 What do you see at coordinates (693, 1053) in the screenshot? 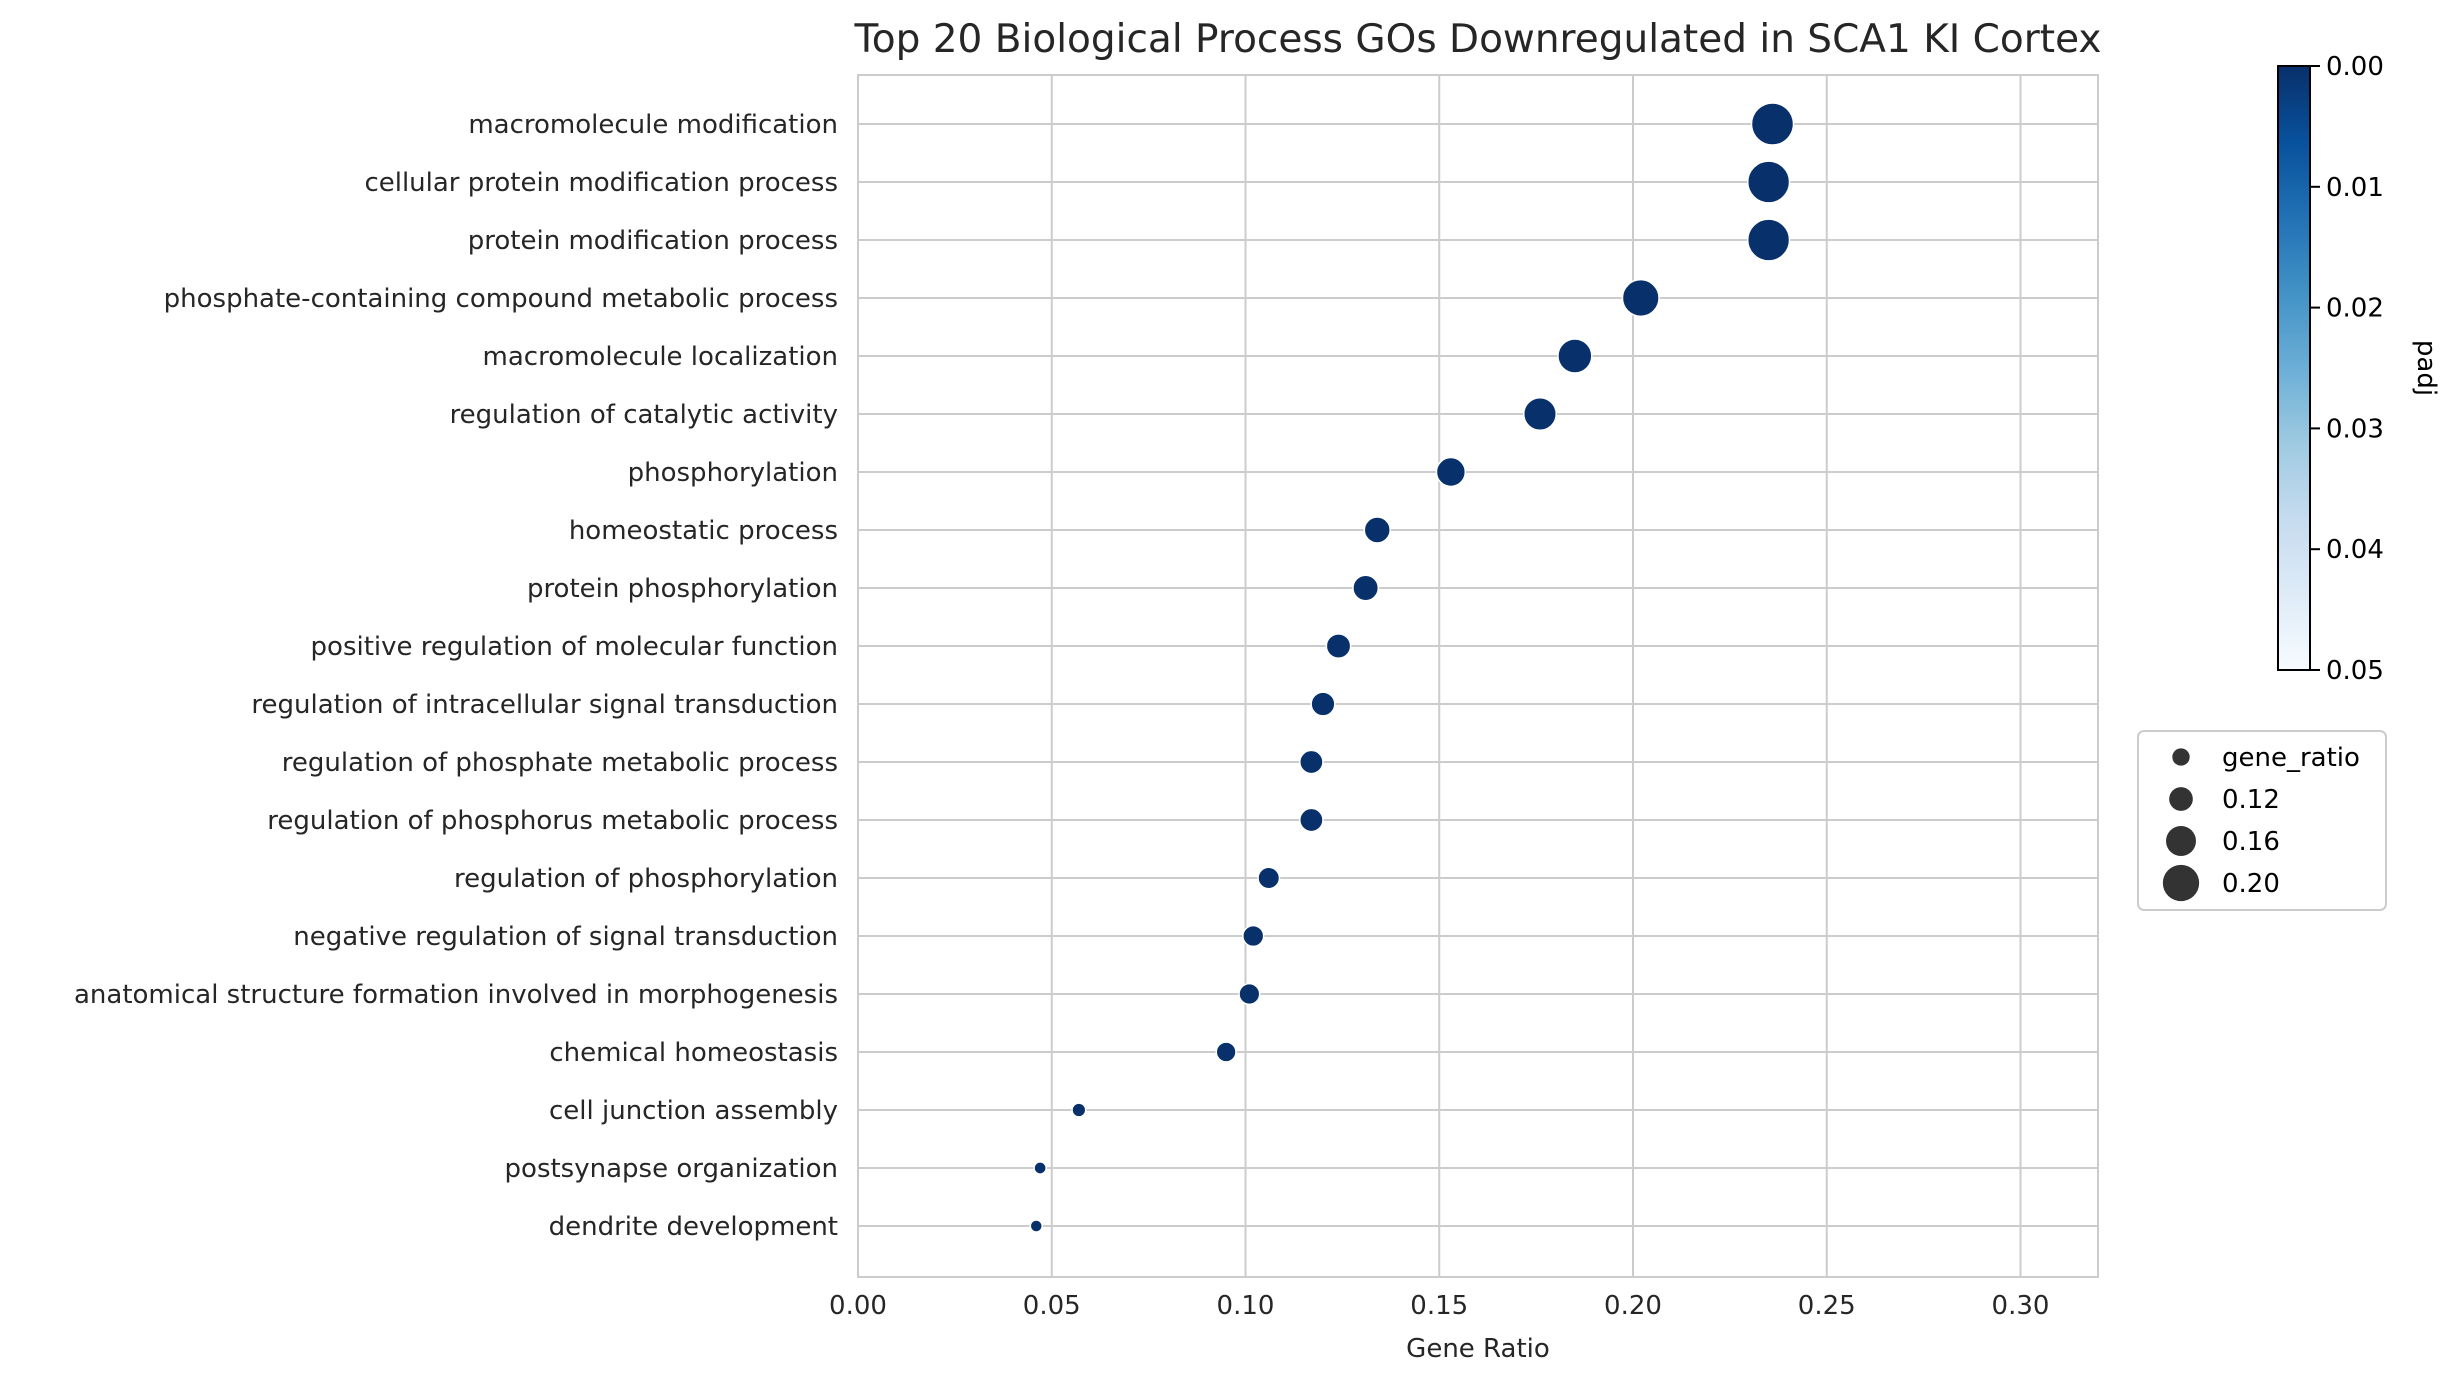
I see `y-tick-label: chemical homeostasis` at bounding box center [693, 1053].